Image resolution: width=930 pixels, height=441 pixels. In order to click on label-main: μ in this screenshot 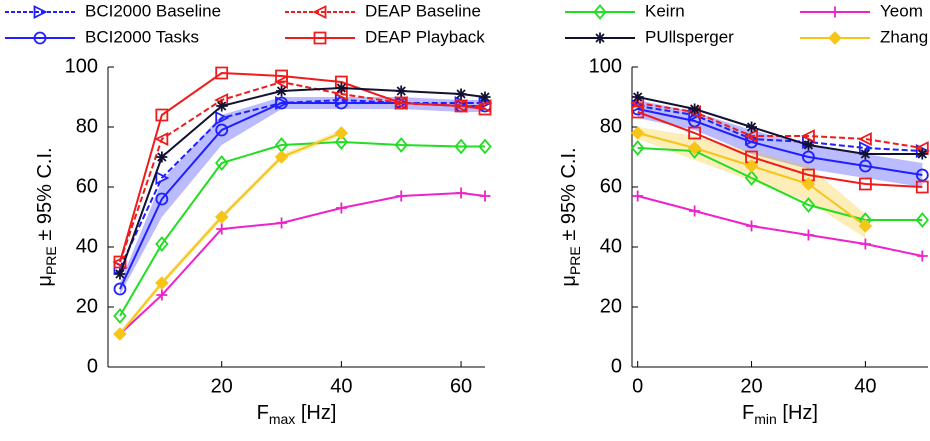, I will do `click(45, 281)`.